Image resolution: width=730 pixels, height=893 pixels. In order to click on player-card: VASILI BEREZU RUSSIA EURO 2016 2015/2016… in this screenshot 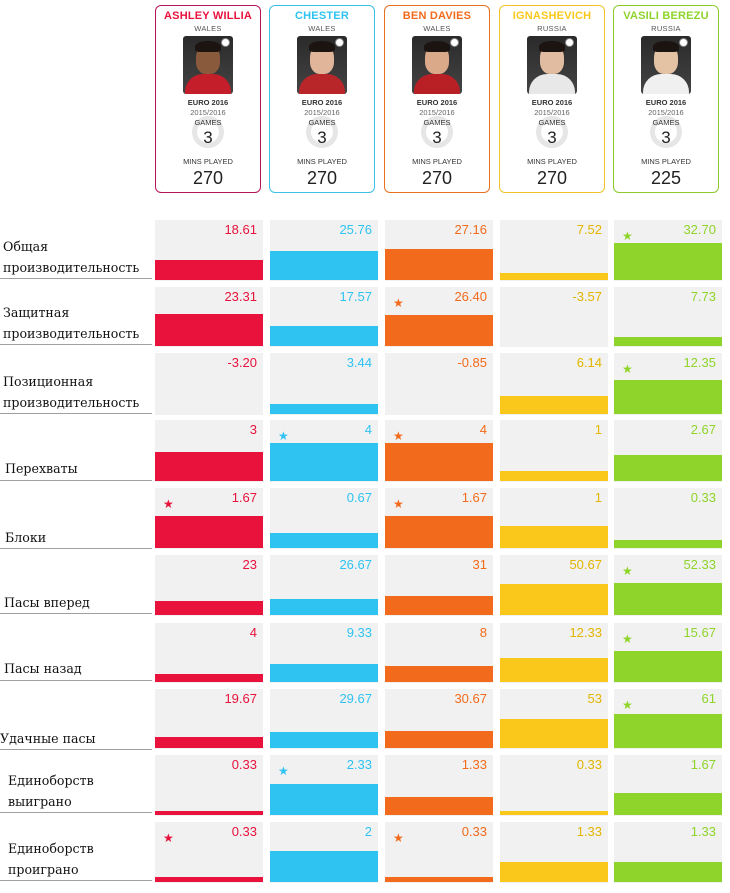, I will do `click(666, 99)`.